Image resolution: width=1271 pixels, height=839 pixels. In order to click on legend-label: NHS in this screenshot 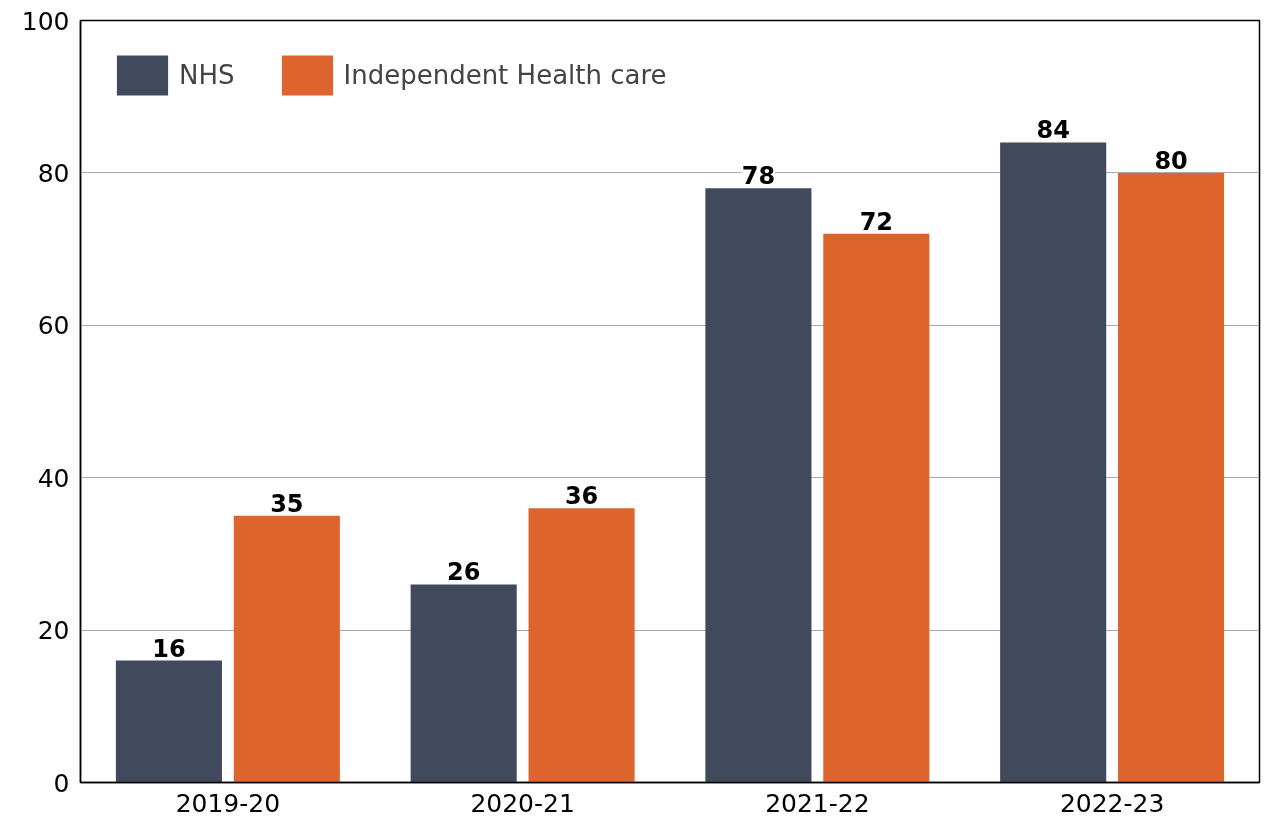, I will do `click(207, 75)`.